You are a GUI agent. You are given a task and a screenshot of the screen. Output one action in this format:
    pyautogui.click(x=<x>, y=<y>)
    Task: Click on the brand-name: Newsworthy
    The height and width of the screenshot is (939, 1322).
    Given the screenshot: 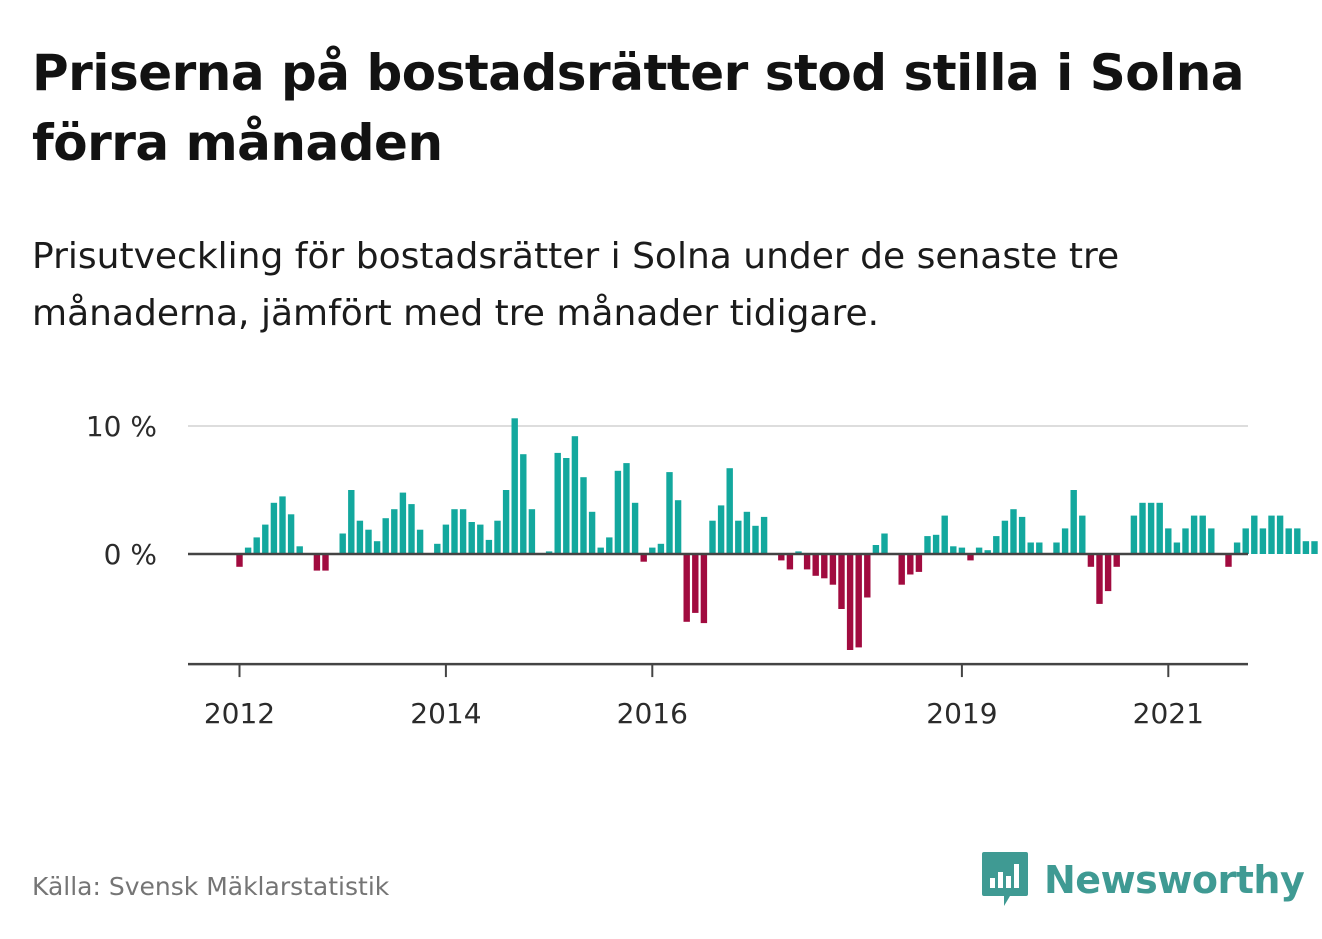 What is the action you would take?
    pyautogui.click(x=1174, y=880)
    